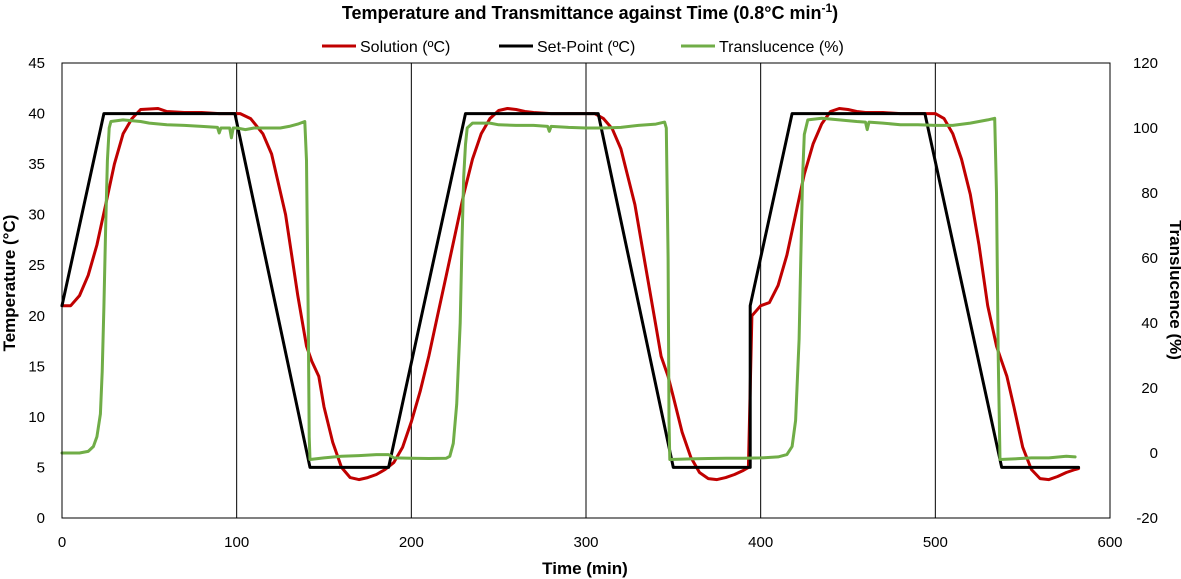 The height and width of the screenshot is (579, 1181). I want to click on x-tick-label: 0, so click(62, 542).